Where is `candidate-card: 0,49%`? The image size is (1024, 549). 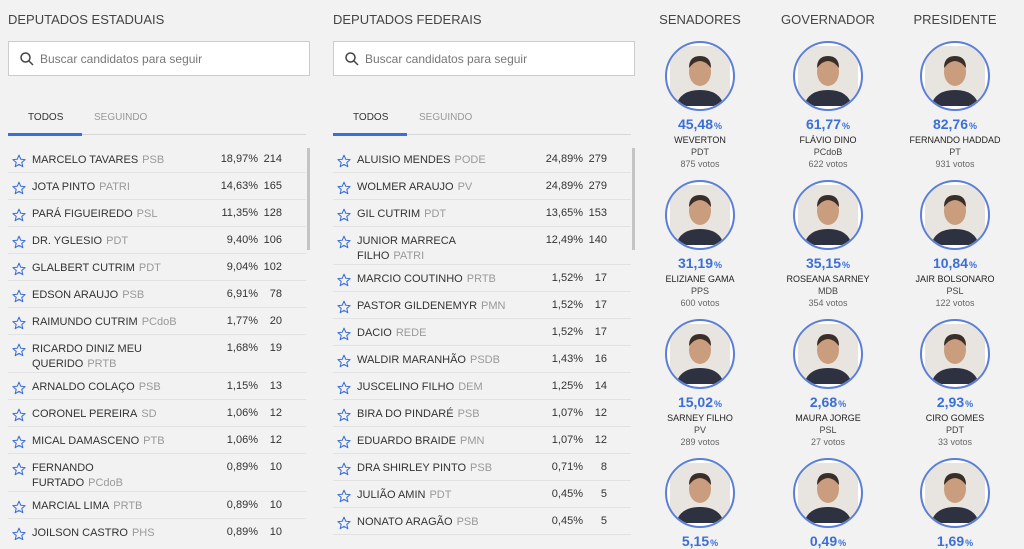 candidate-card: 0,49% is located at coordinates (828, 503).